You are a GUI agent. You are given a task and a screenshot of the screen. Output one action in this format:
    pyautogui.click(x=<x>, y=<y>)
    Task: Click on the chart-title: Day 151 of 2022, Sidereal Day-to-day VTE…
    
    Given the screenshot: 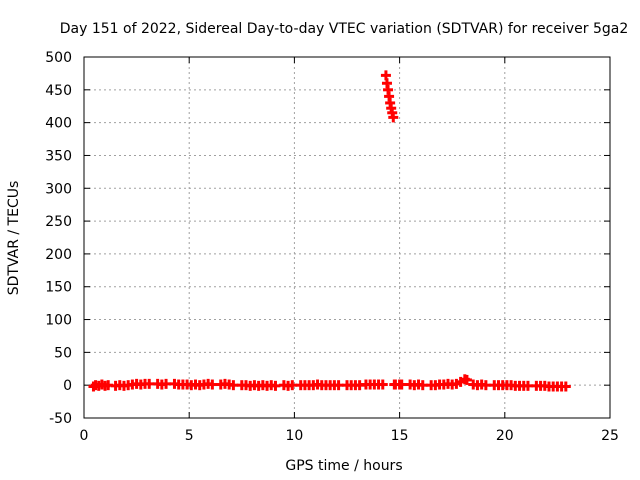 What is the action you would take?
    pyautogui.click(x=344, y=29)
    